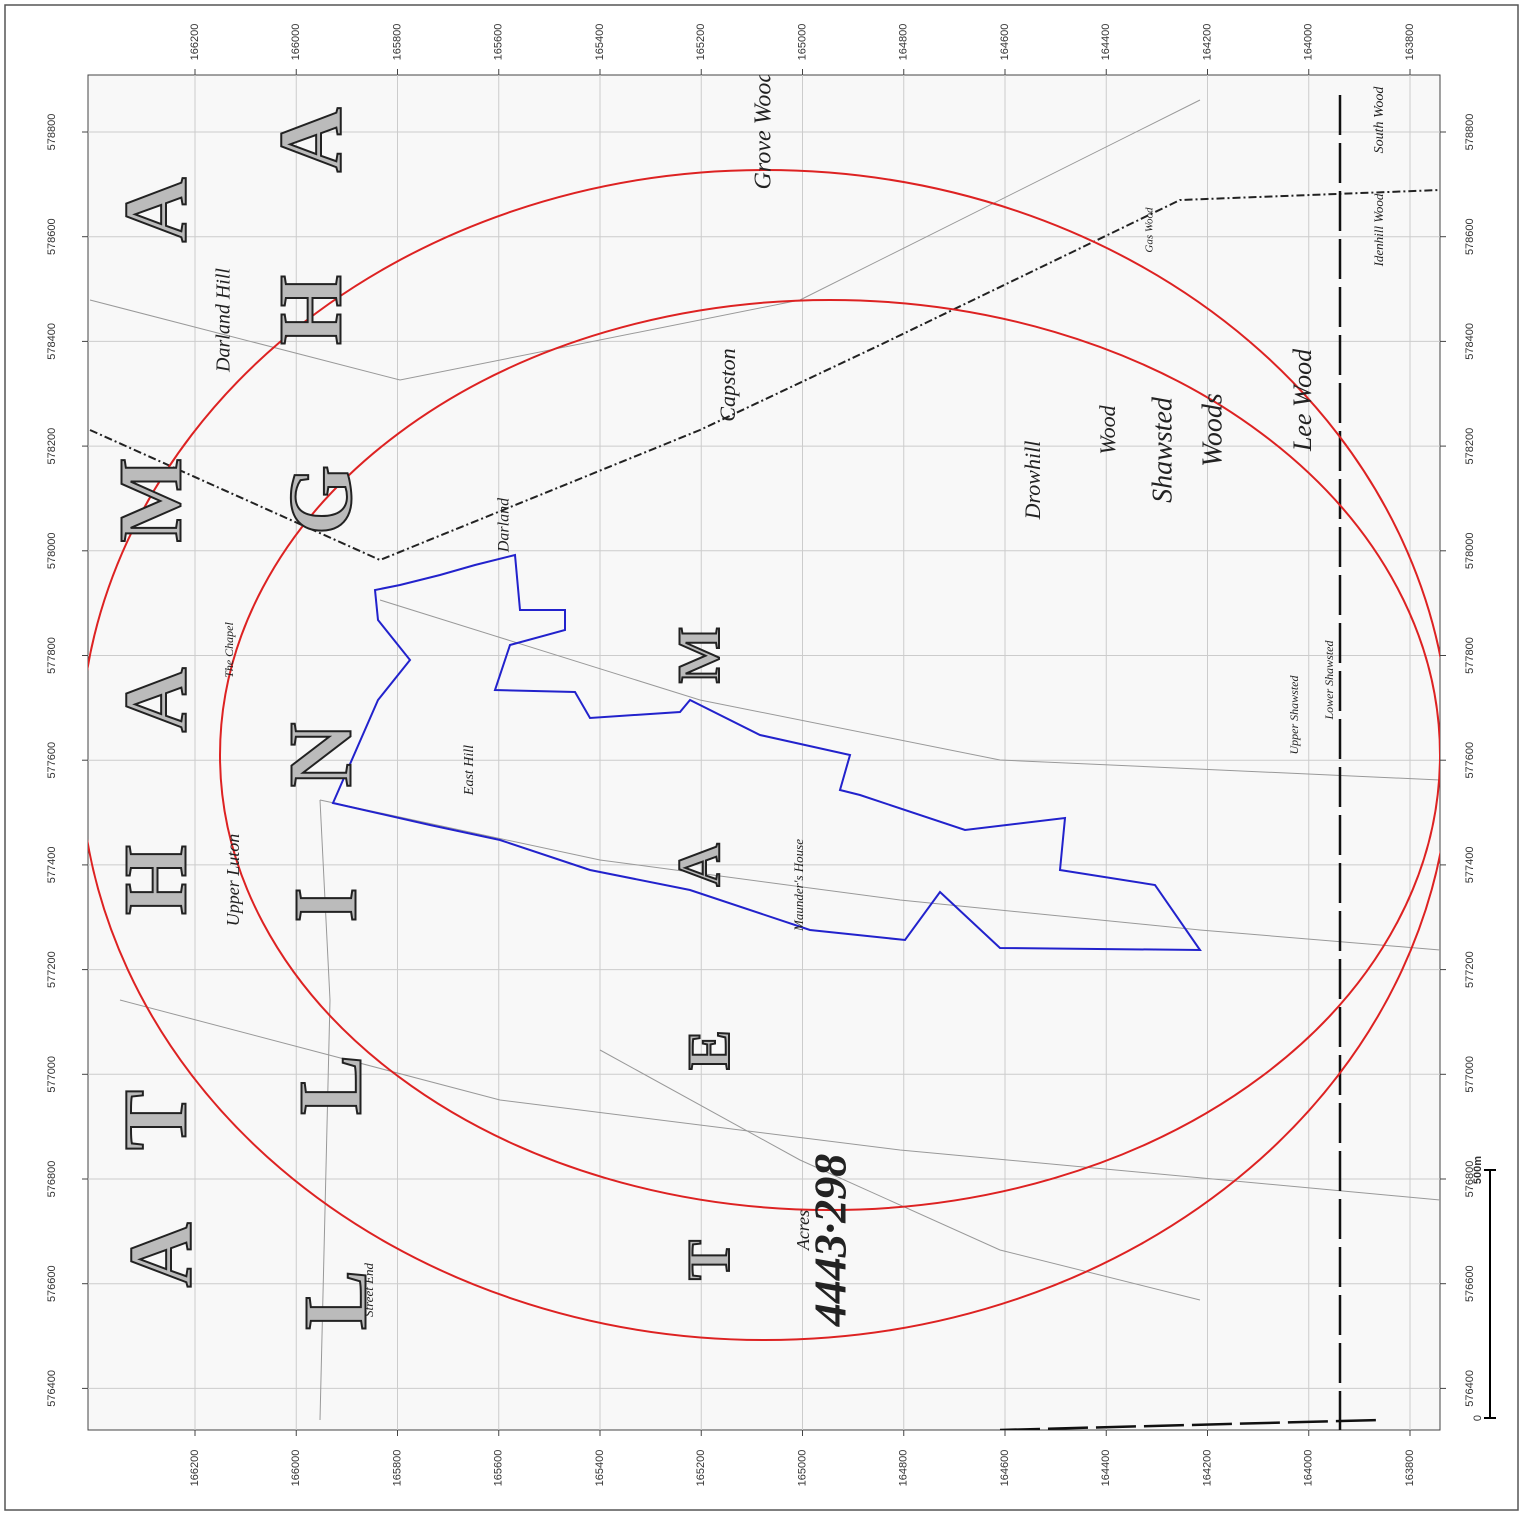 This screenshot has width=1527, height=1517. What do you see at coordinates (727, 384) in the screenshot?
I see `place-label: Capston` at bounding box center [727, 384].